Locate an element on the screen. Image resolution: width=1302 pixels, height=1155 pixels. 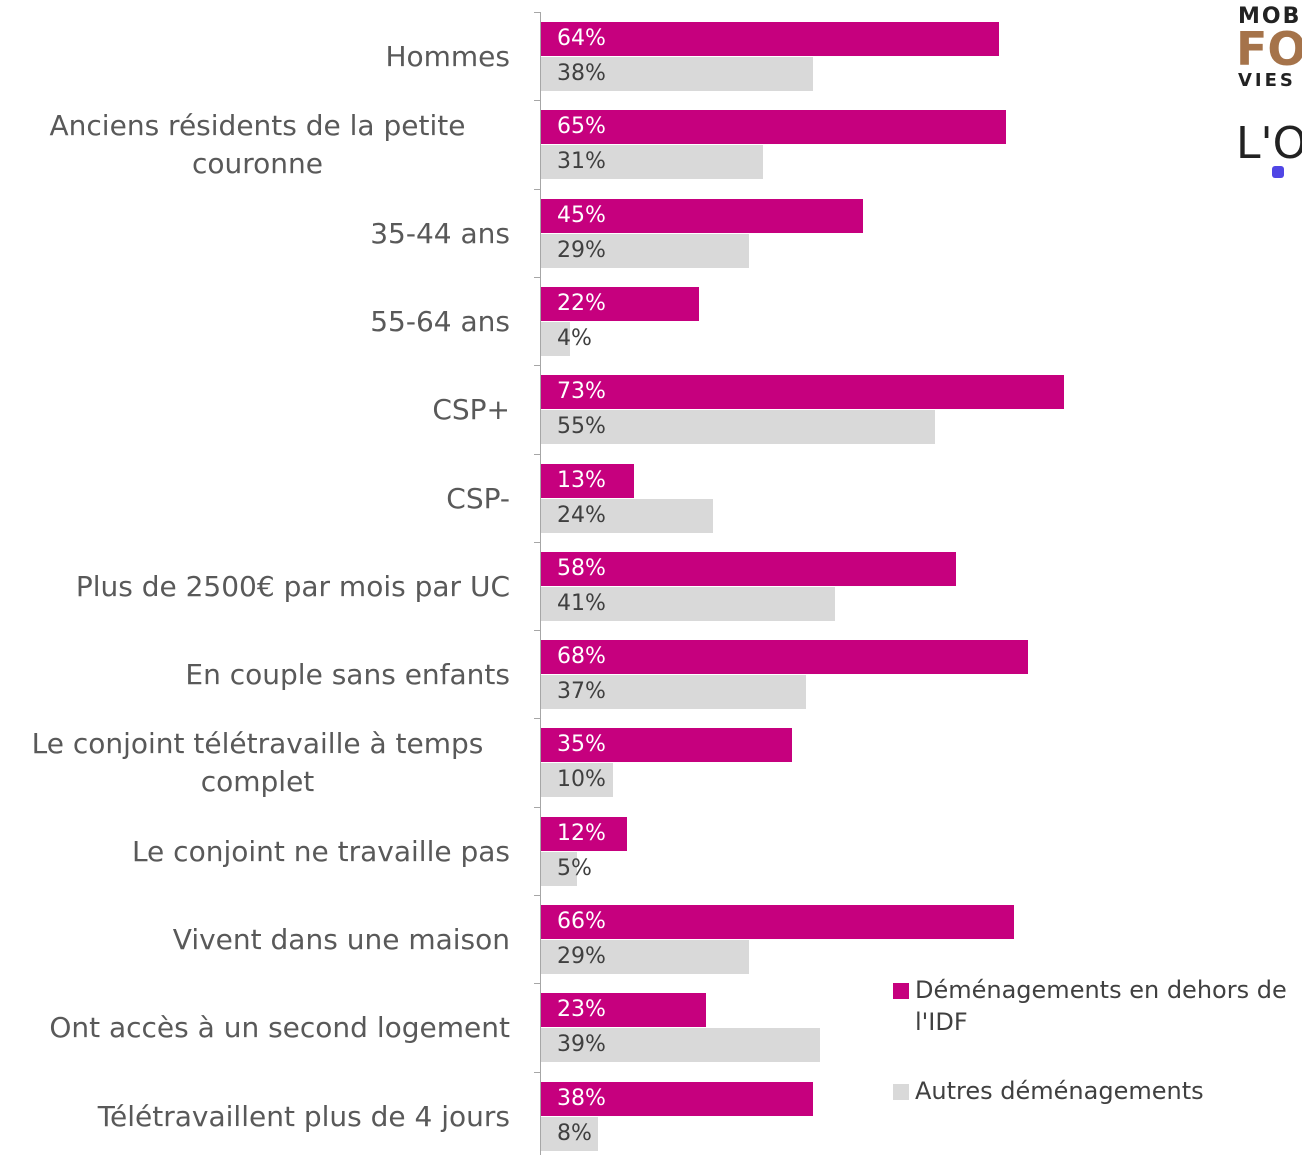
legend-label: Autres déménagements is located at coordinates (1059, 1091).